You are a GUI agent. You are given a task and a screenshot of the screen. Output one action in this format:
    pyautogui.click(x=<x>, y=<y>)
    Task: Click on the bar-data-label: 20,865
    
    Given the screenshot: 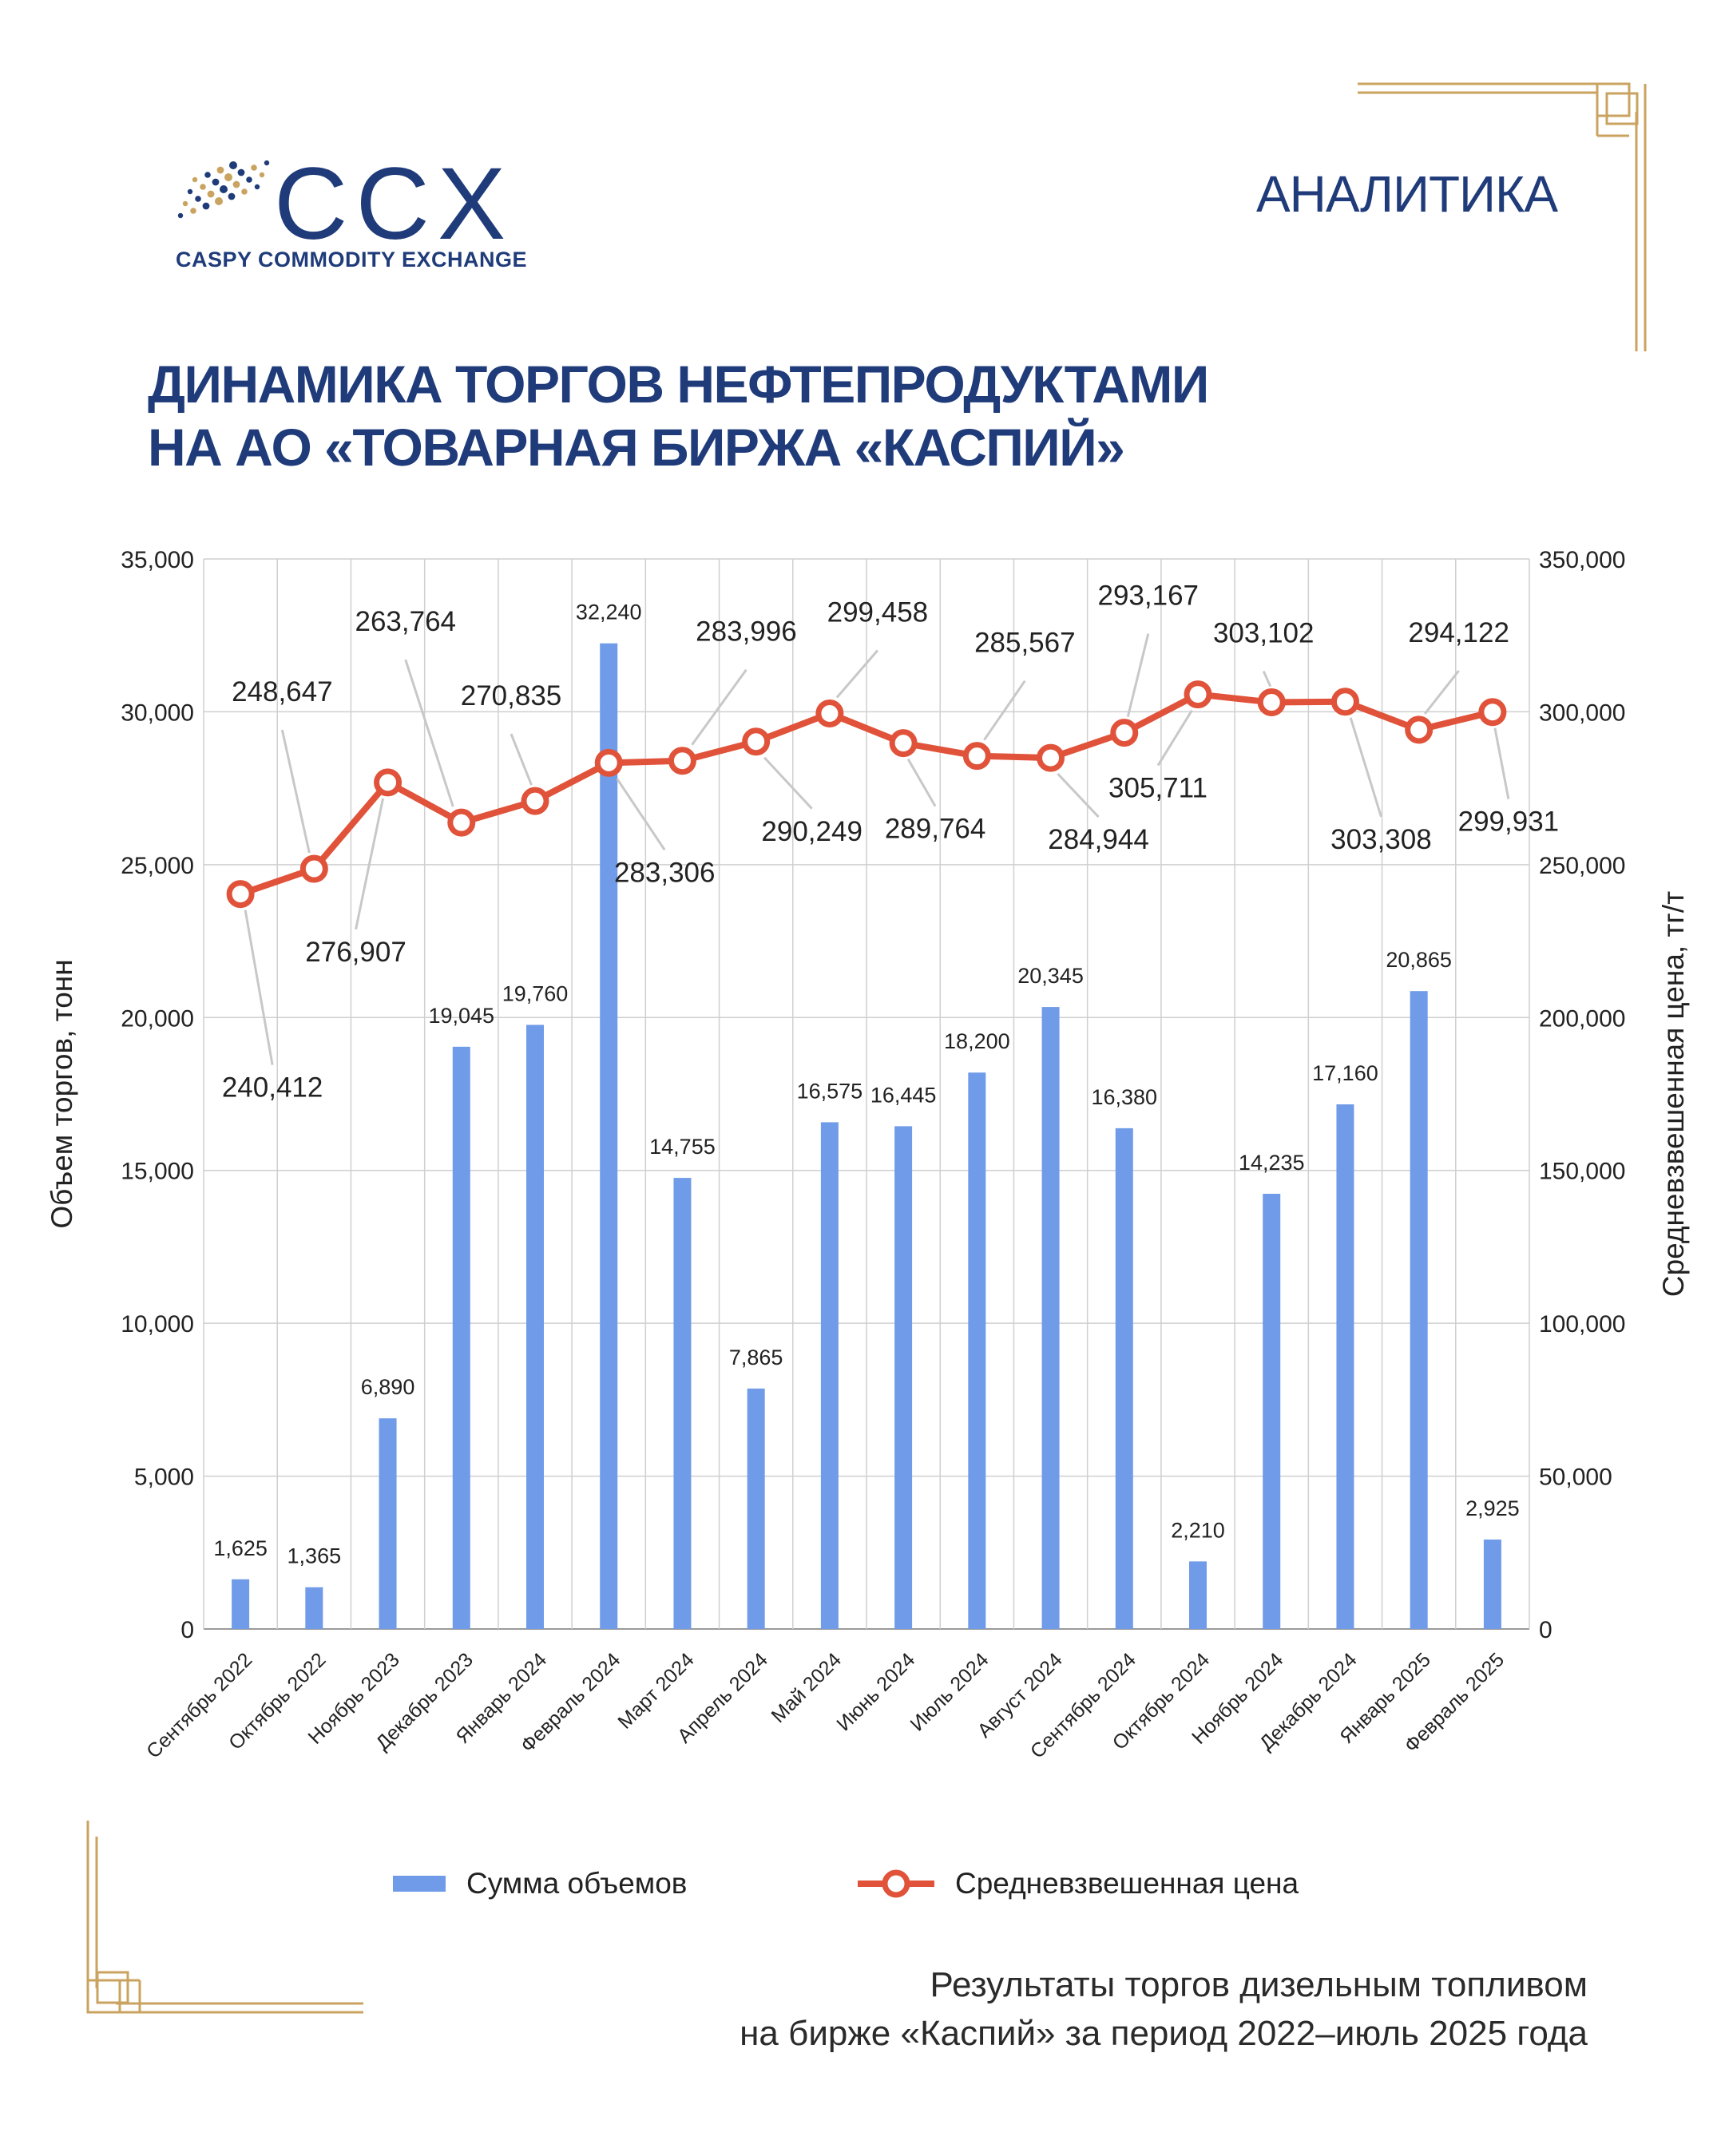 What is the action you would take?
    pyautogui.click(x=1419, y=960)
    